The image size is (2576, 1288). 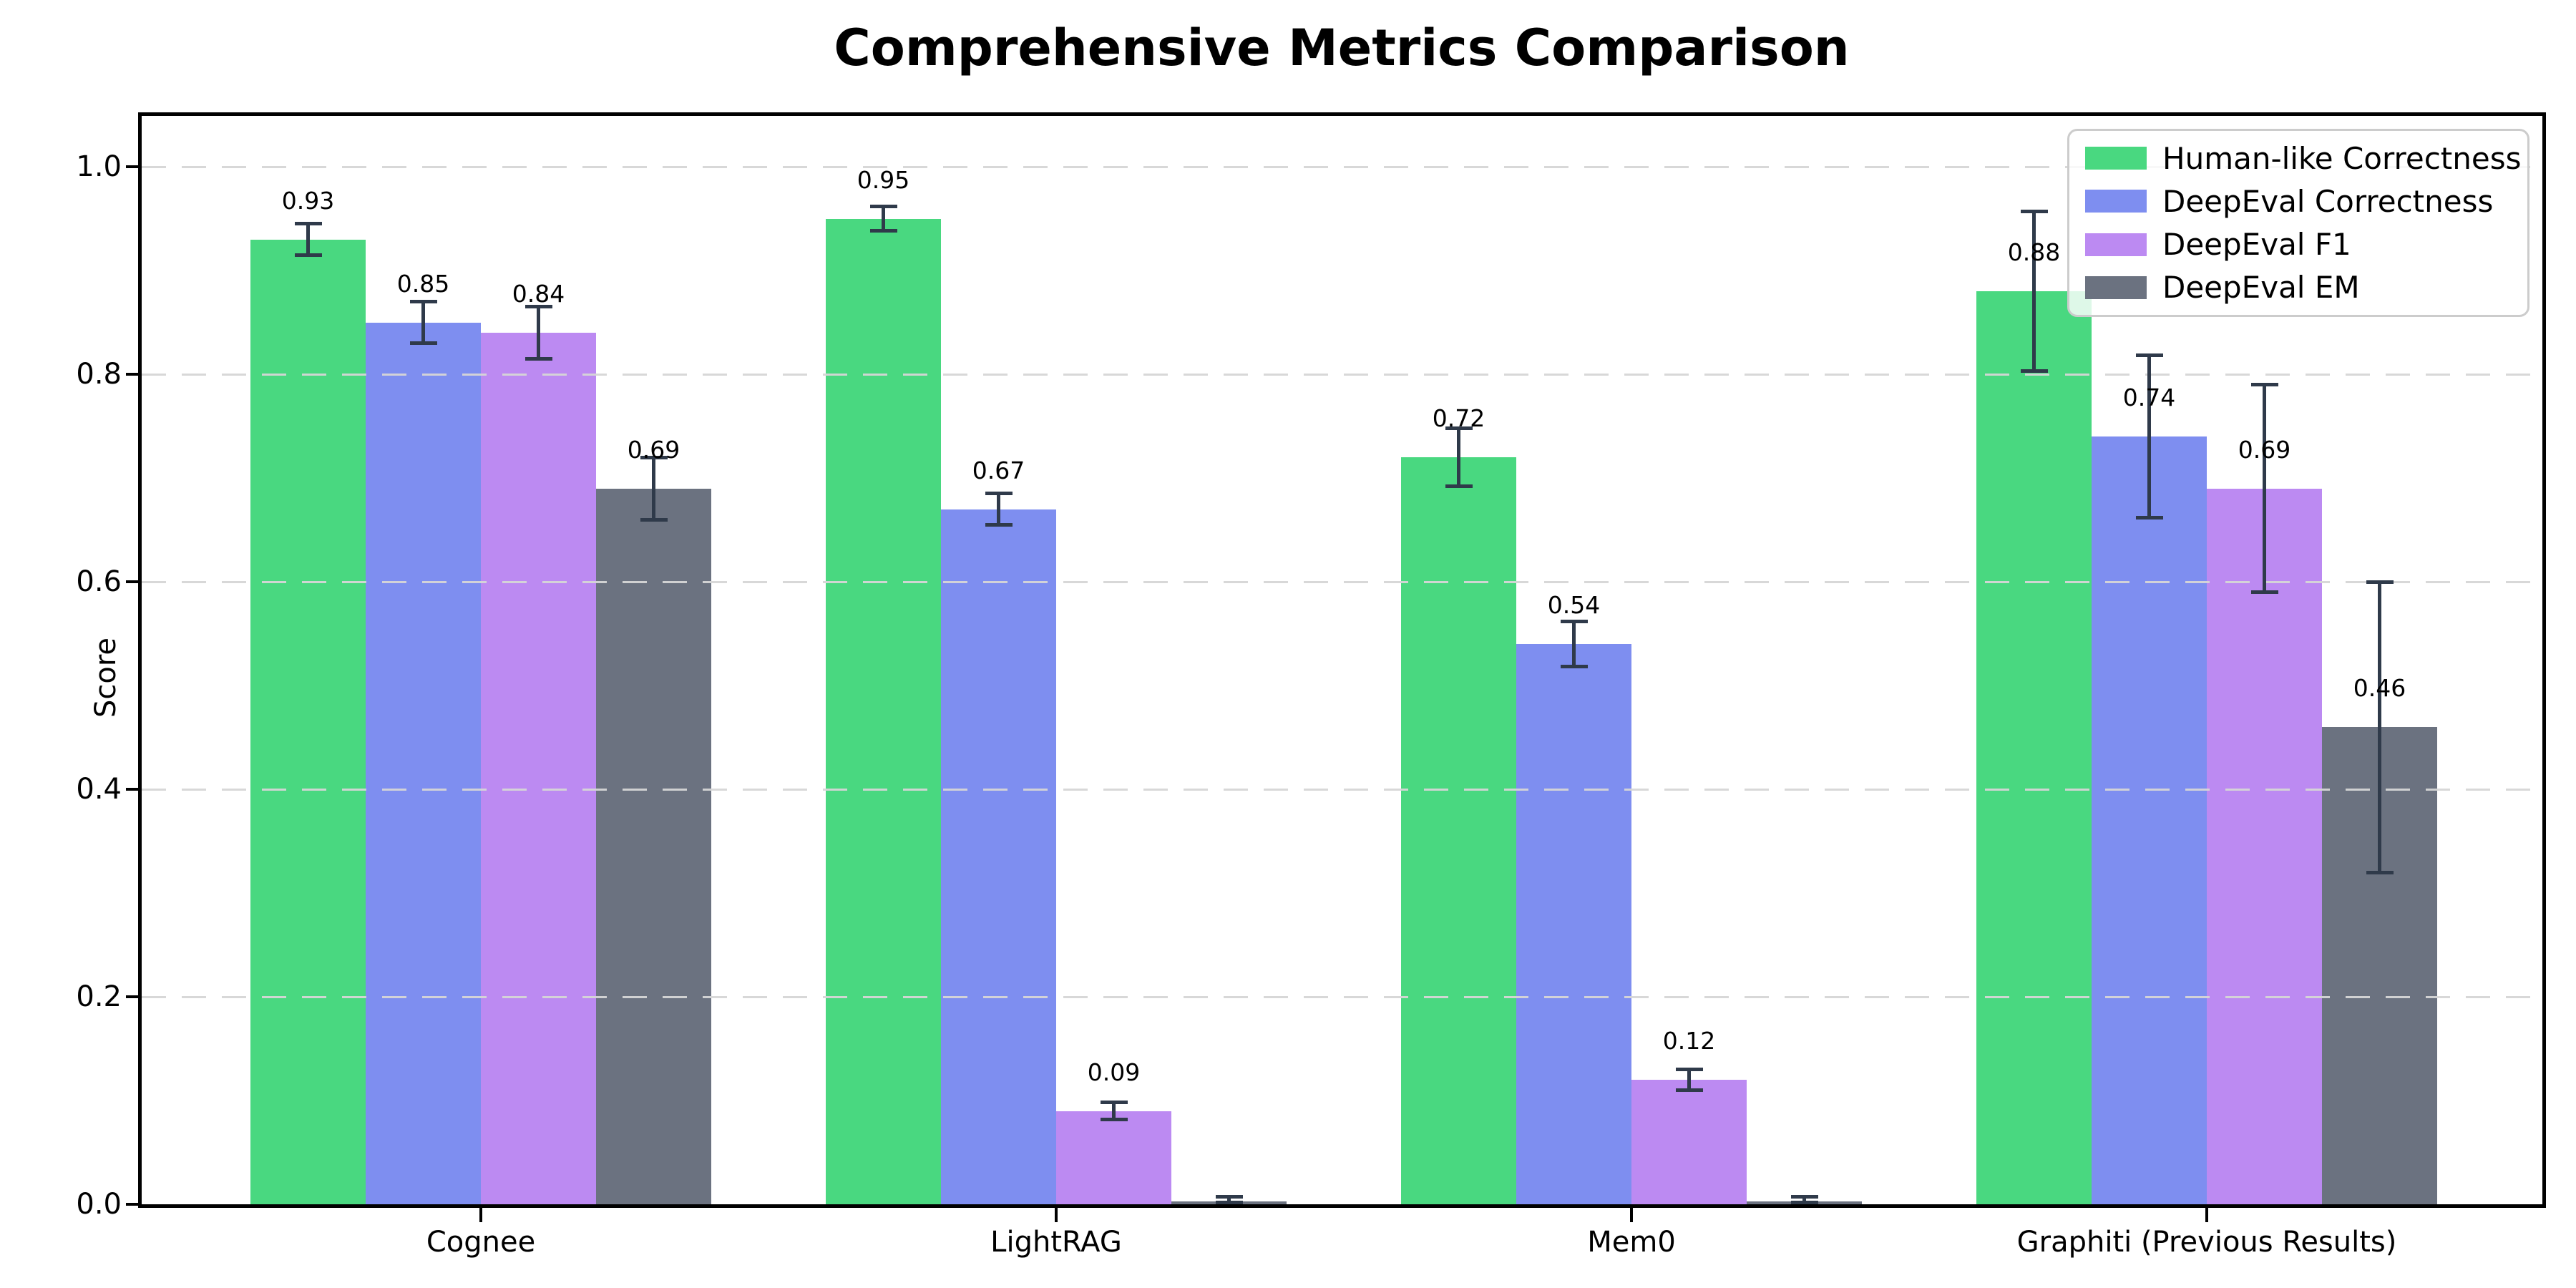 What do you see at coordinates (2206, 1242) in the screenshot?
I see `x-category-label: Graphiti (Previous Results)` at bounding box center [2206, 1242].